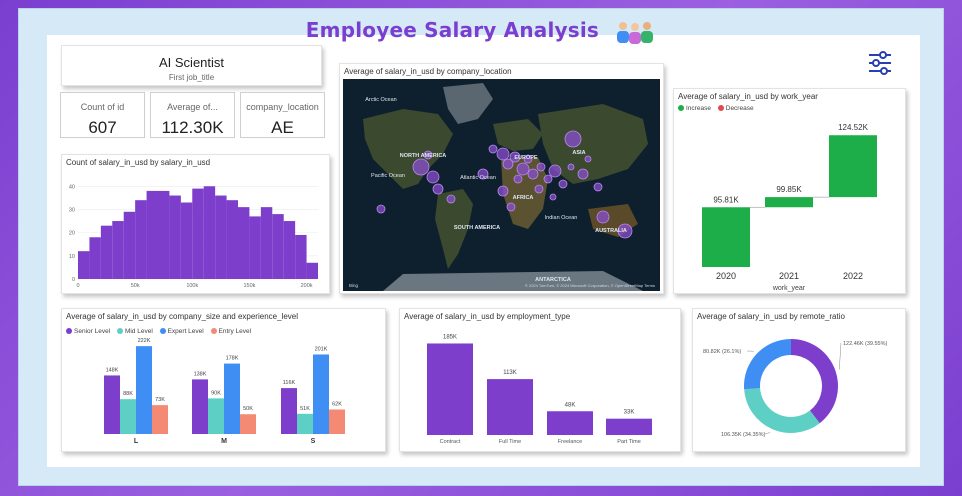 Image resolution: width=962 pixels, height=496 pixels. I want to click on x-tick-label: 0, so click(77, 286).